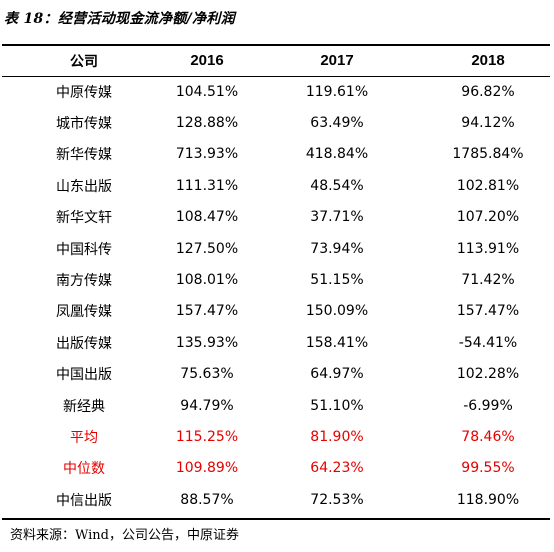 The width and height of the screenshot is (554, 552). What do you see at coordinates (337, 248) in the screenshot?
I see `value-2017-cell: 73.94%` at bounding box center [337, 248].